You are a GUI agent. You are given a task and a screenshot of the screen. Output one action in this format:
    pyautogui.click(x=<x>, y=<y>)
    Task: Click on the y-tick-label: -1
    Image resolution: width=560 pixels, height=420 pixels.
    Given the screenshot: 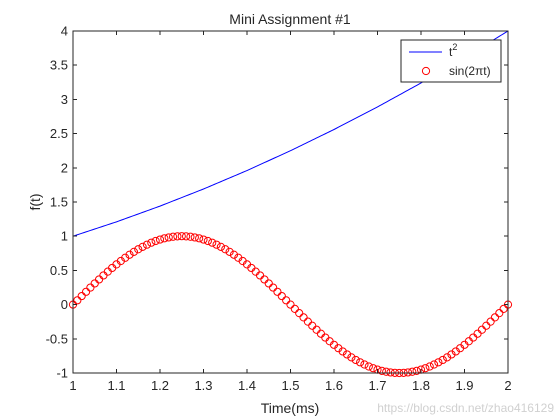 What is the action you would take?
    pyautogui.click(x=62, y=373)
    